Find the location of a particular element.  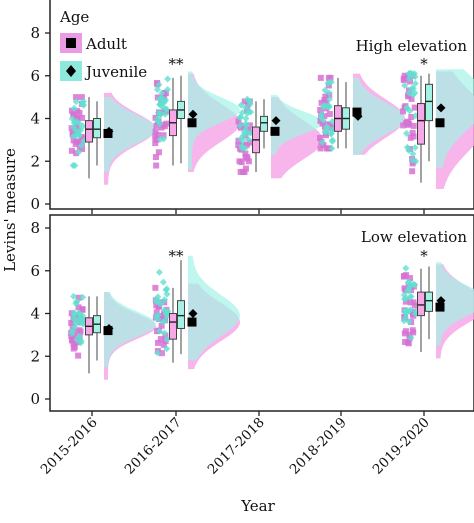

x-axis-label: Year is located at coordinates (257, 506).